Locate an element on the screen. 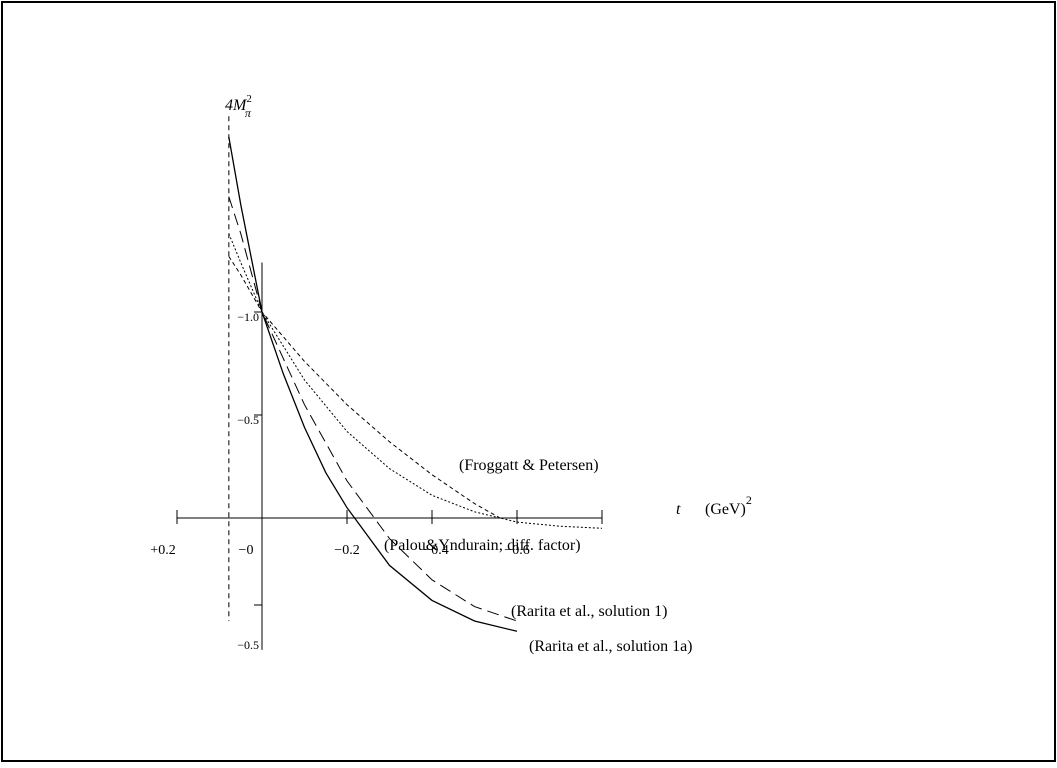 This screenshot has width=1057, height=768. series-label: (Palou&Yndurain; diff. factor) is located at coordinates (482, 545).